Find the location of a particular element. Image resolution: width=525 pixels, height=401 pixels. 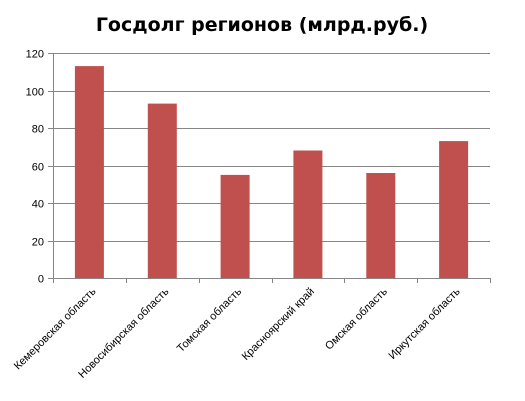

y-tick-label: 0 is located at coordinates (41, 280).